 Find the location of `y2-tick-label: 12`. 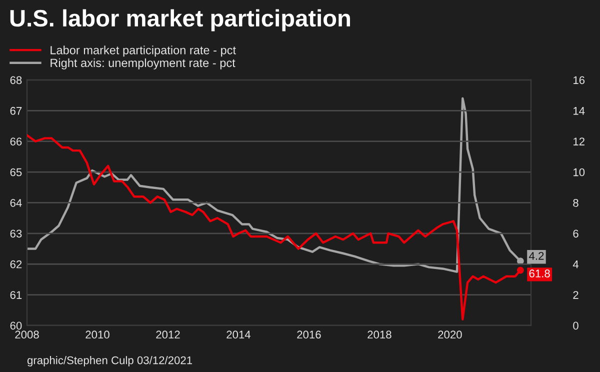

y2-tick-label: 12 is located at coordinates (579, 142).